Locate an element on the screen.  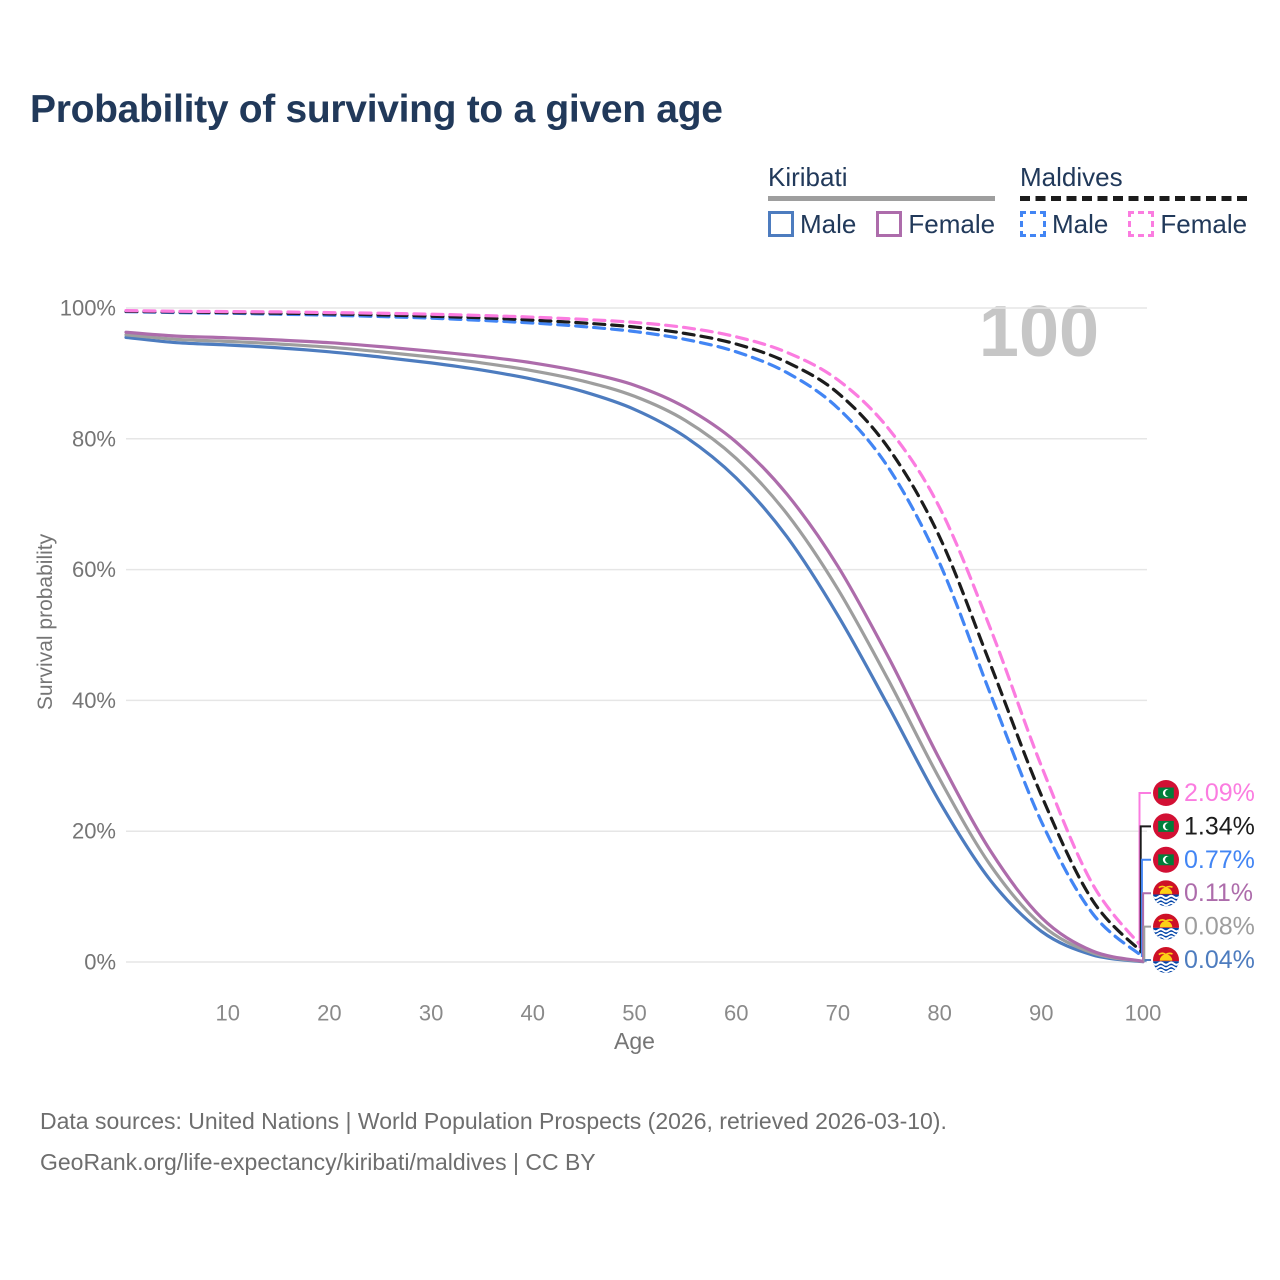
x-tick-label: 100 is located at coordinates (1143, 1013).